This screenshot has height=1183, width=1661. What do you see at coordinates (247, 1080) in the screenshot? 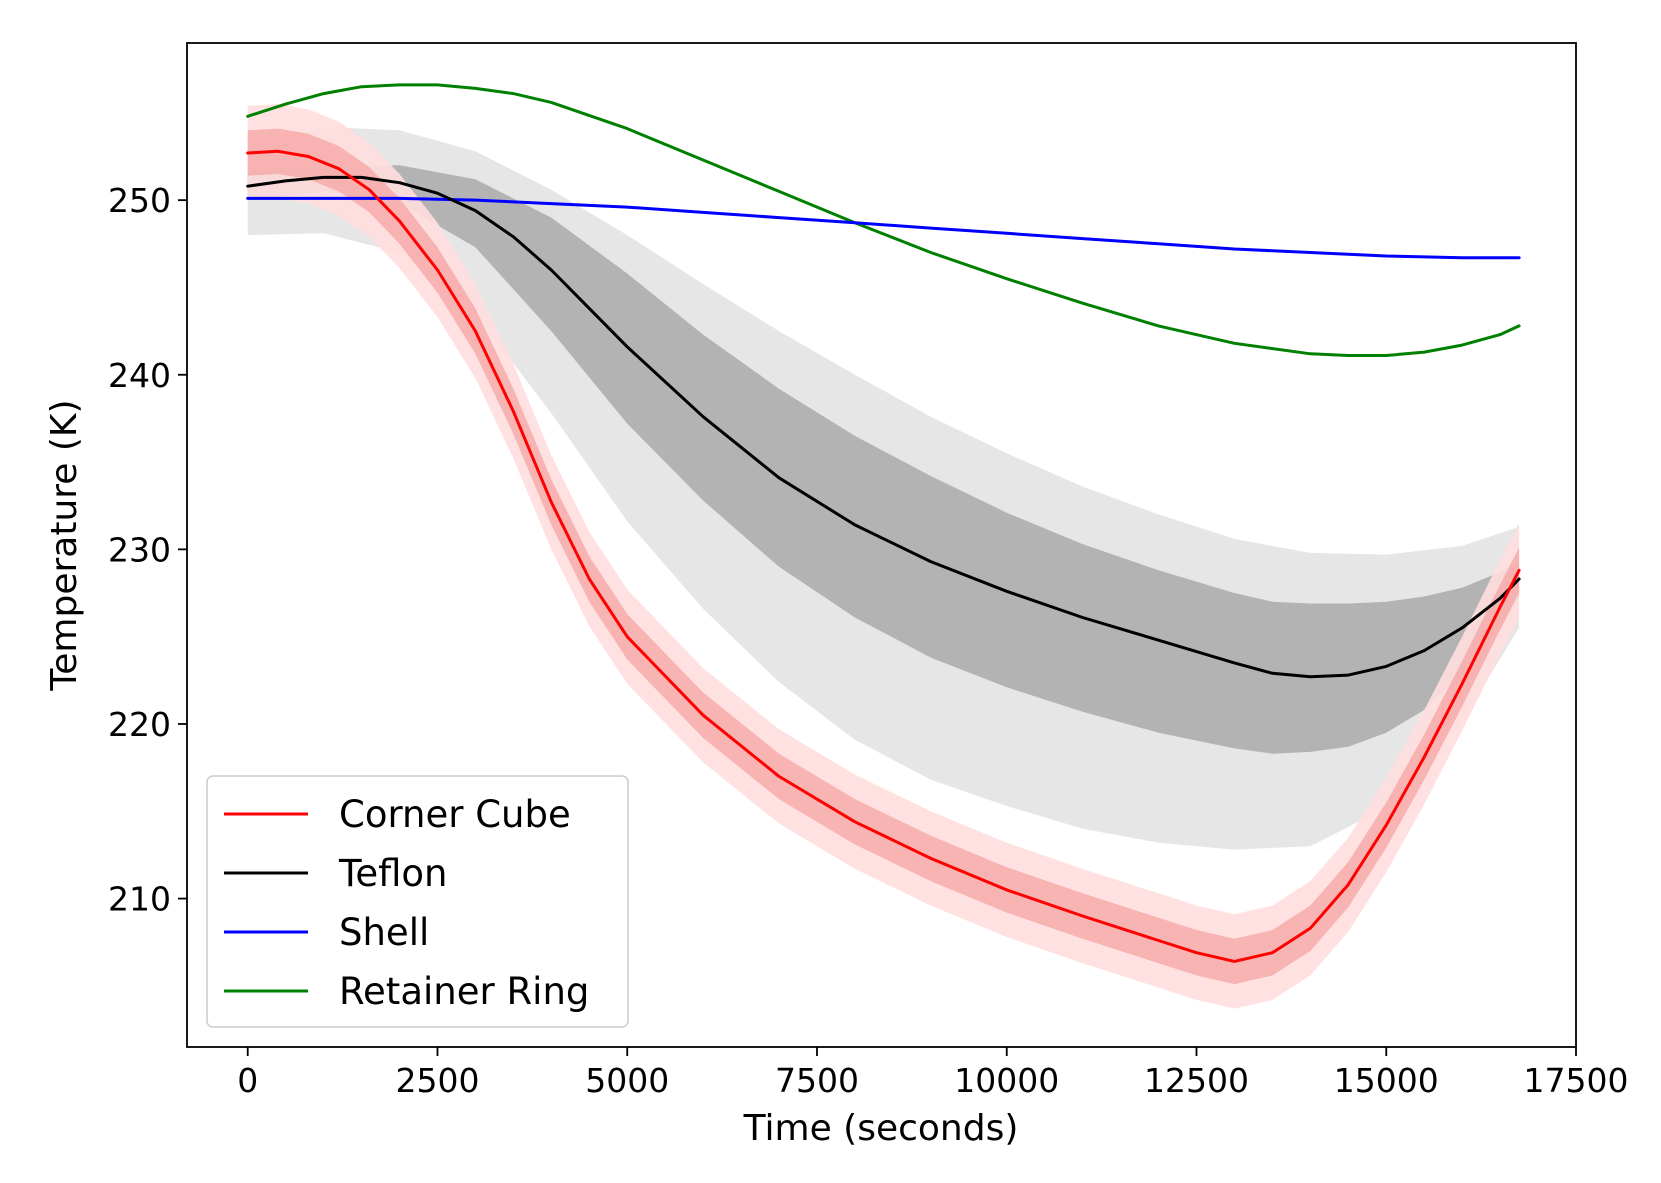
I see `x-tick-label: 0` at bounding box center [247, 1080].